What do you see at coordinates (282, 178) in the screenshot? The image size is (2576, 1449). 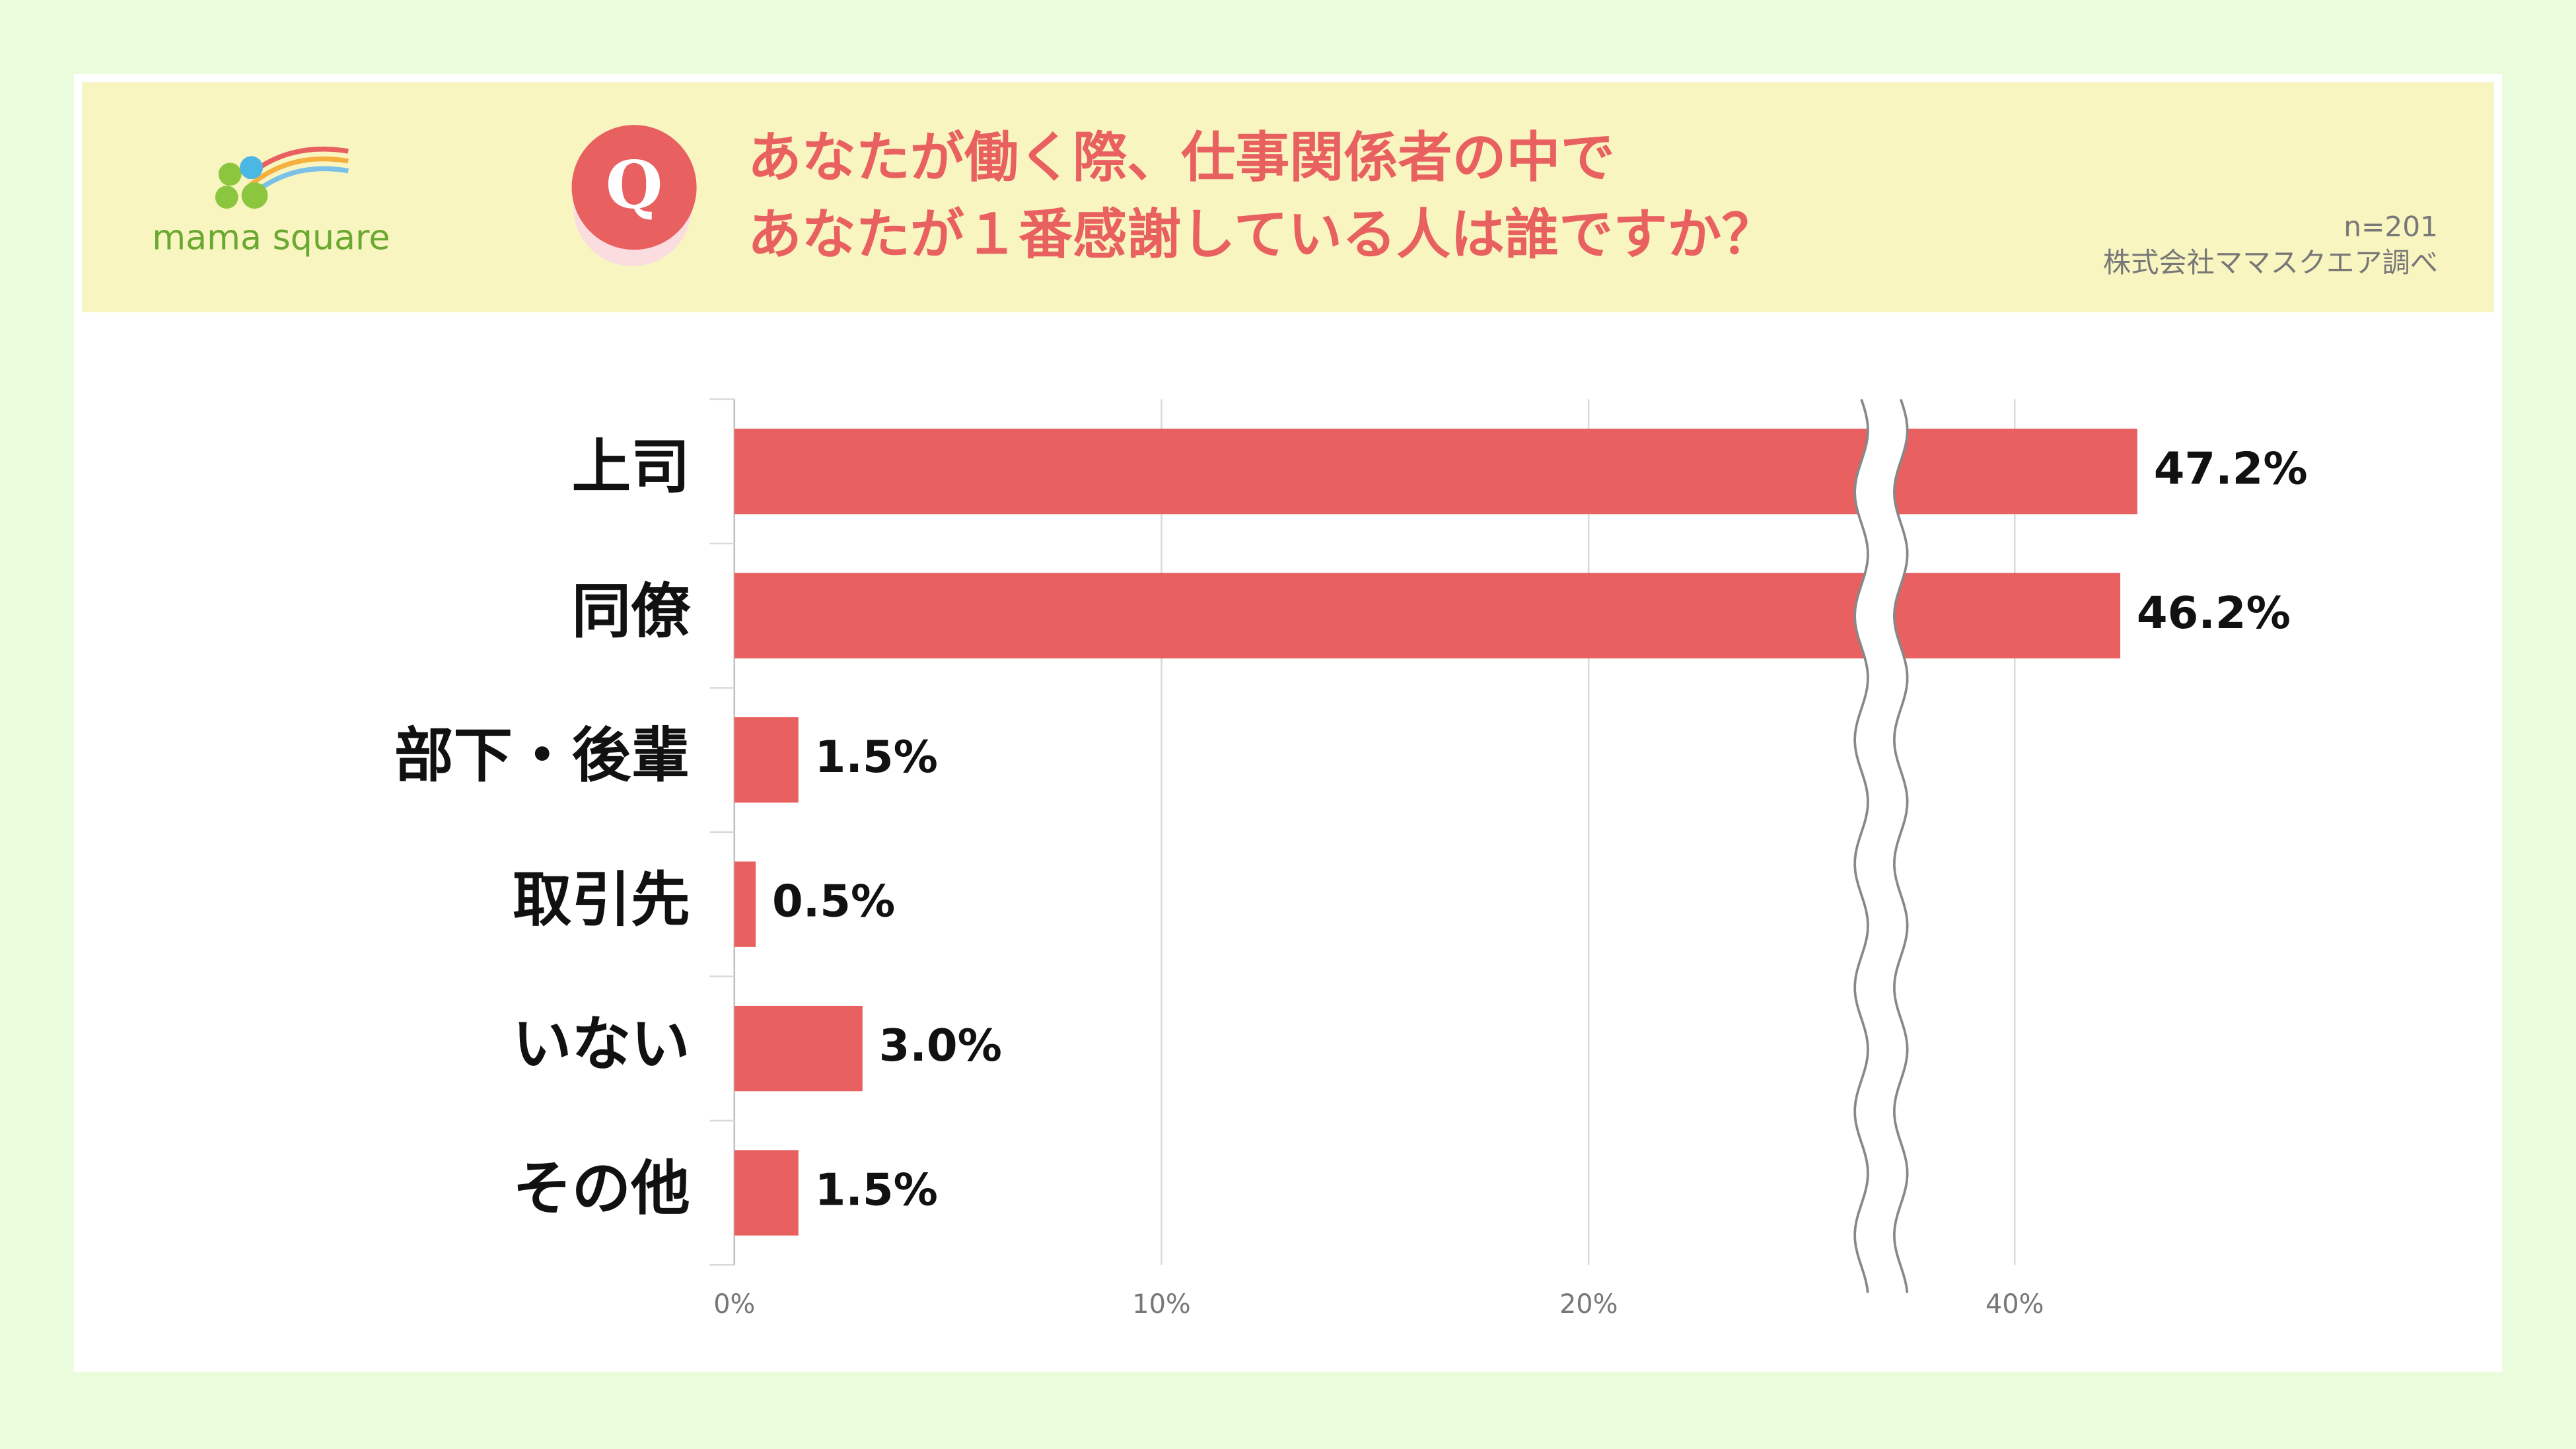 I see `logo-icon` at bounding box center [282, 178].